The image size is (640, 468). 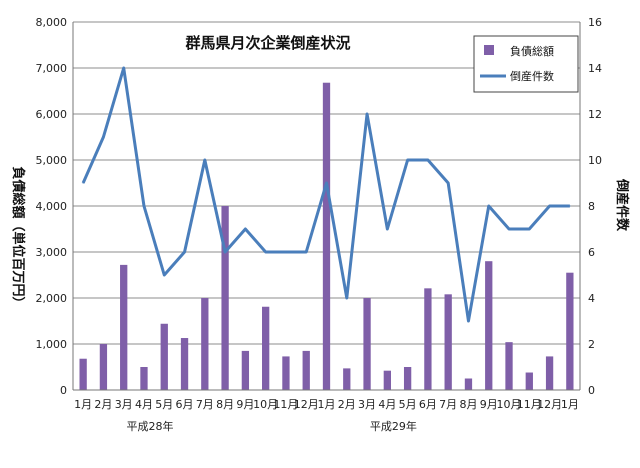 I want to click on ytick-left: 8,000, so click(x=52, y=22).